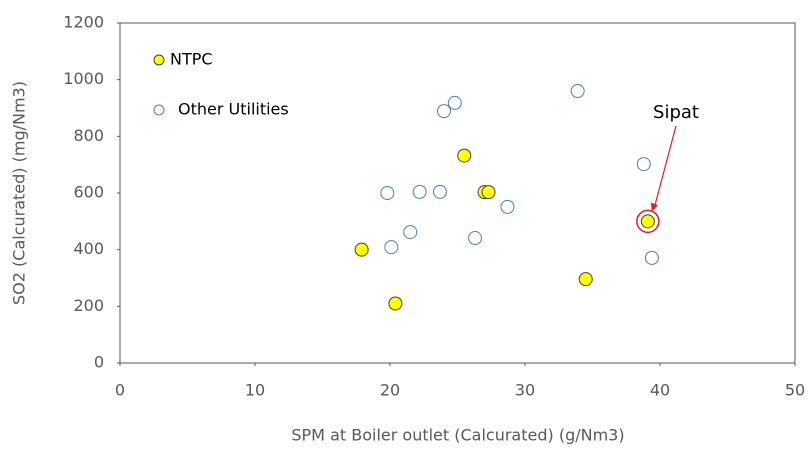 Image resolution: width=812 pixels, height=449 pixels. I want to click on x-tick-label: 40, so click(660, 390).